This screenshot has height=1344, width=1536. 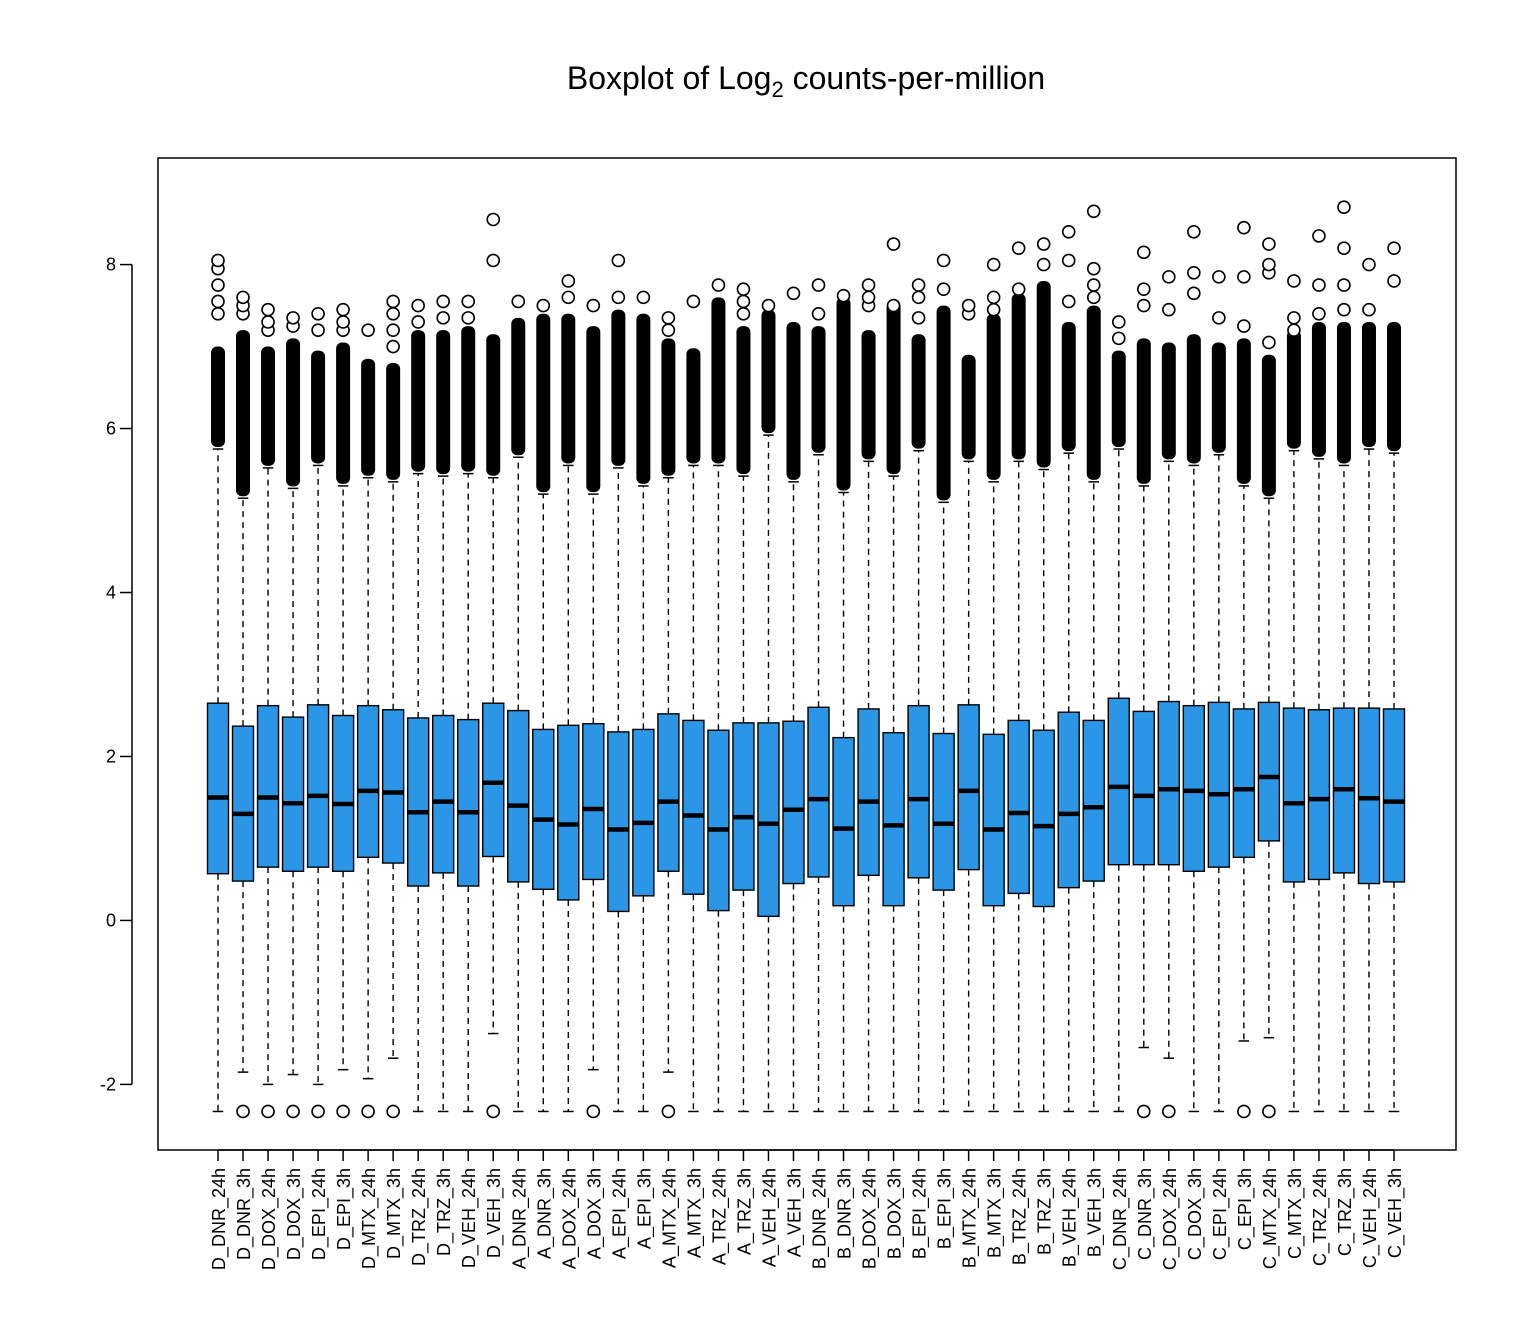 What do you see at coordinates (368, 721) in the screenshot?
I see `box-D_MTX_24h` at bounding box center [368, 721].